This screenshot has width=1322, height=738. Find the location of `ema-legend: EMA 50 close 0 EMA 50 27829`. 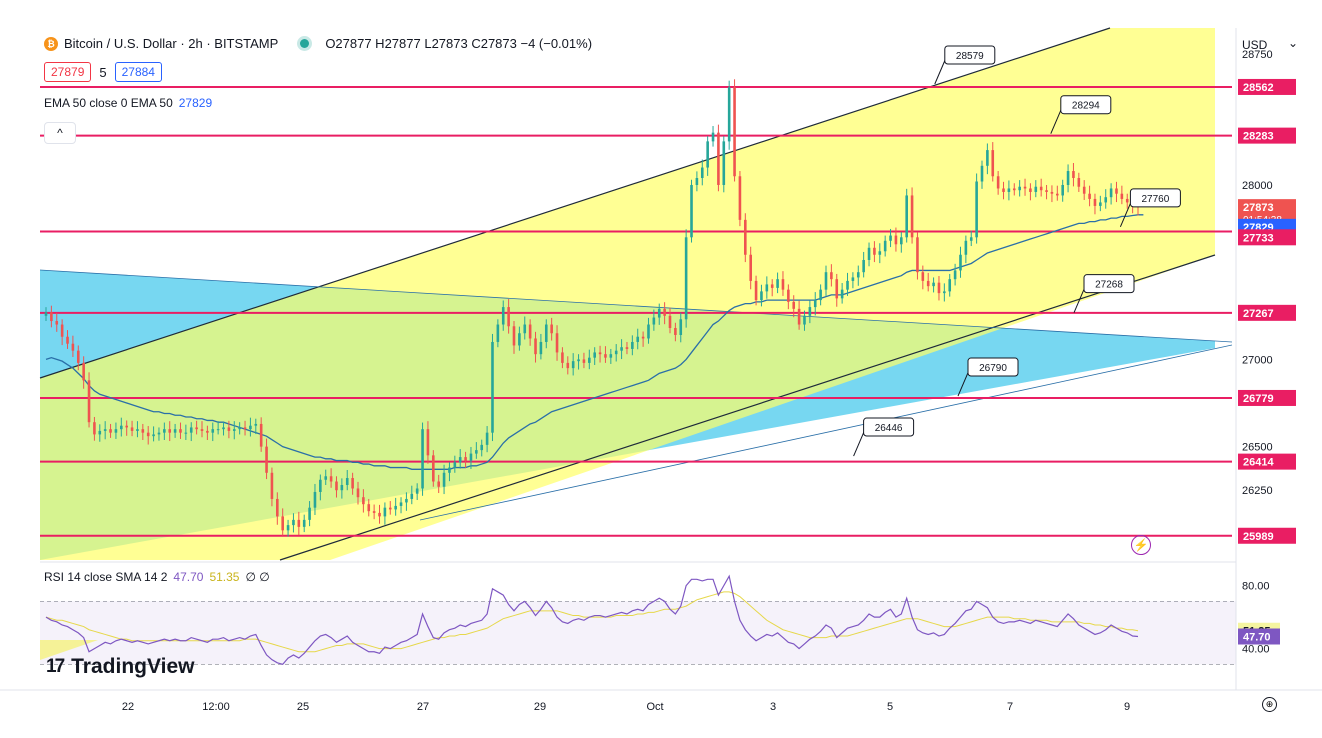

ema-legend: EMA 50 close 0 EMA 50 27829 is located at coordinates (128, 103).